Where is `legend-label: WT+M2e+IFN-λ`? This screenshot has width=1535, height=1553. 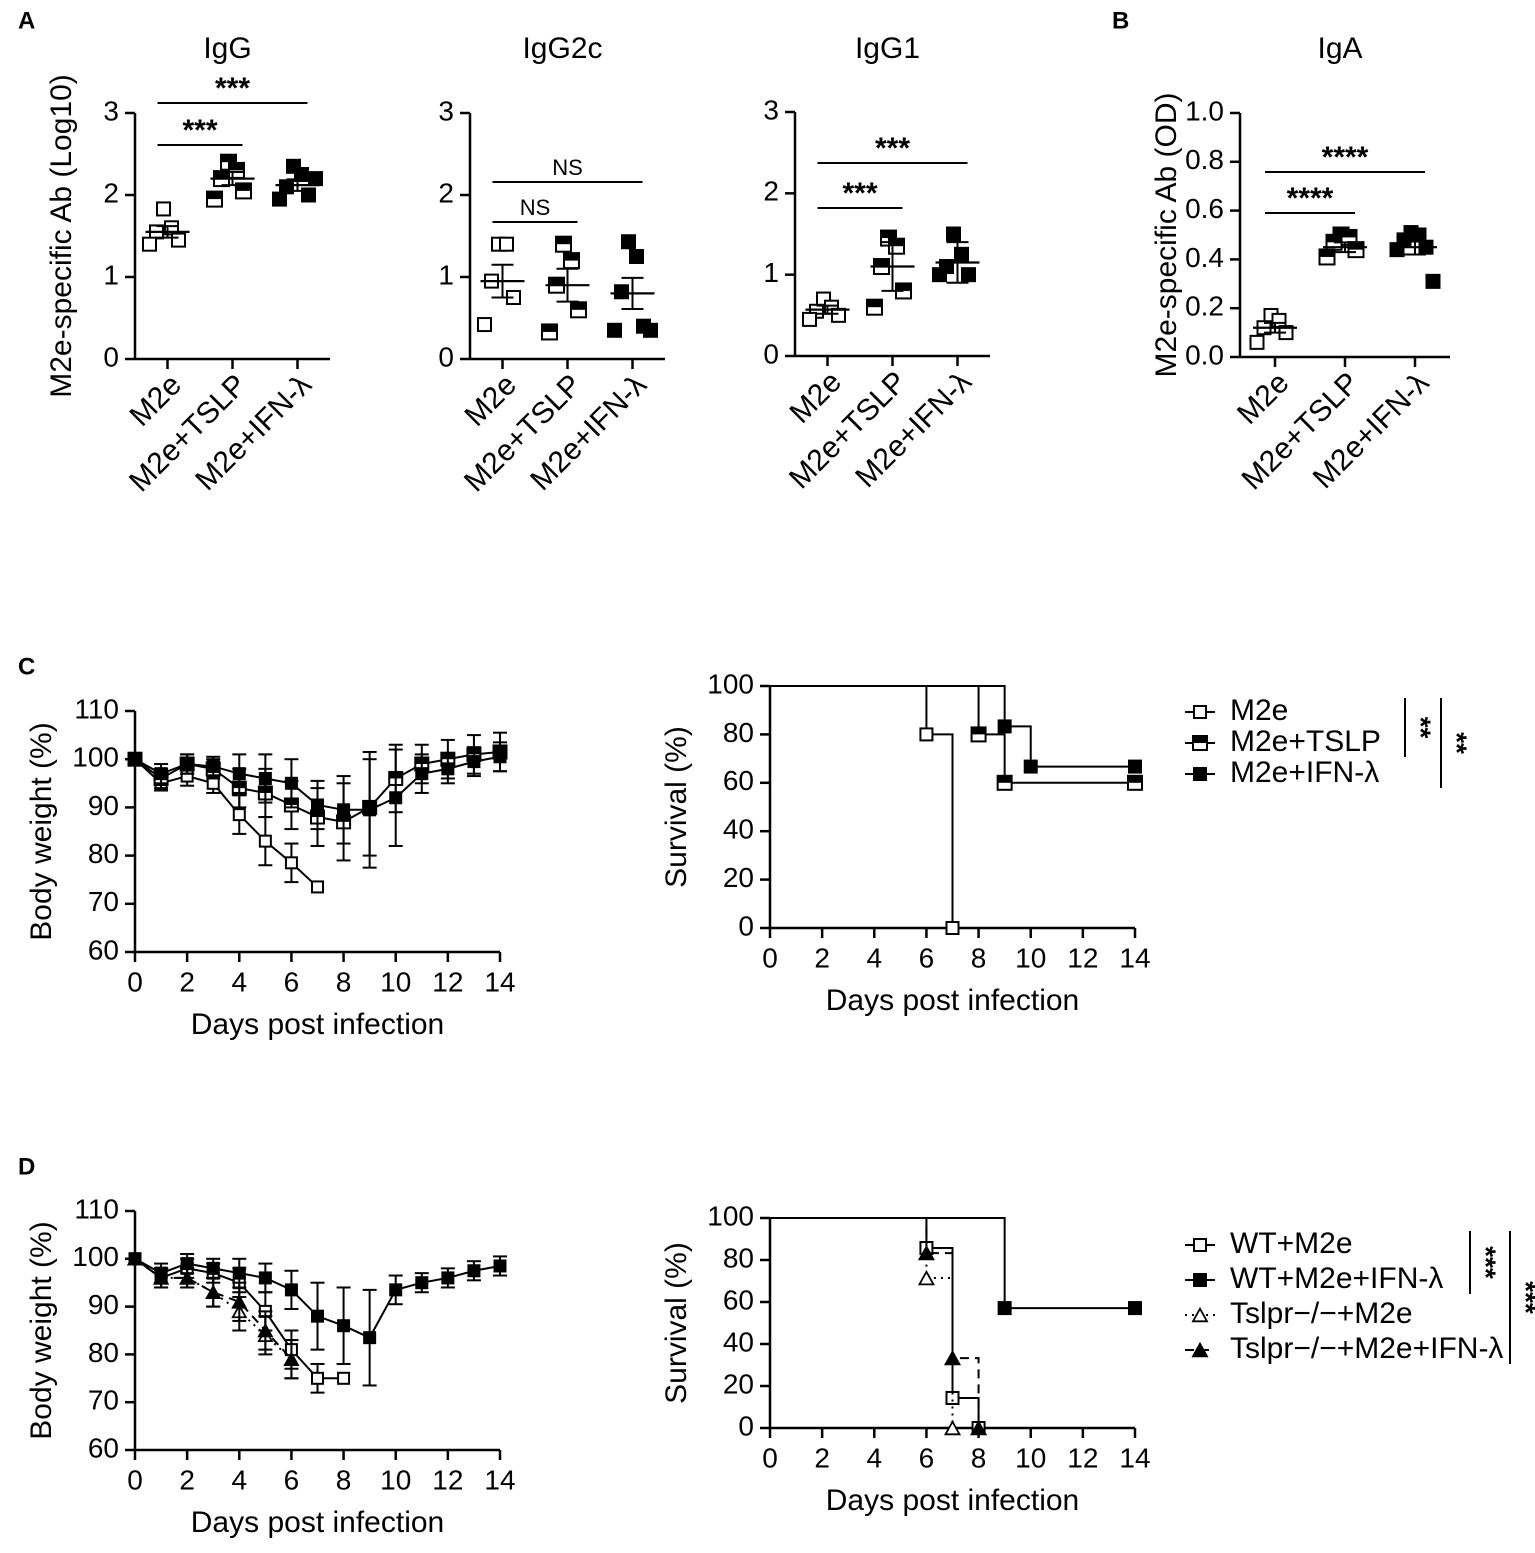
legend-label: WT+M2e+IFN-λ is located at coordinates (1336, 1278).